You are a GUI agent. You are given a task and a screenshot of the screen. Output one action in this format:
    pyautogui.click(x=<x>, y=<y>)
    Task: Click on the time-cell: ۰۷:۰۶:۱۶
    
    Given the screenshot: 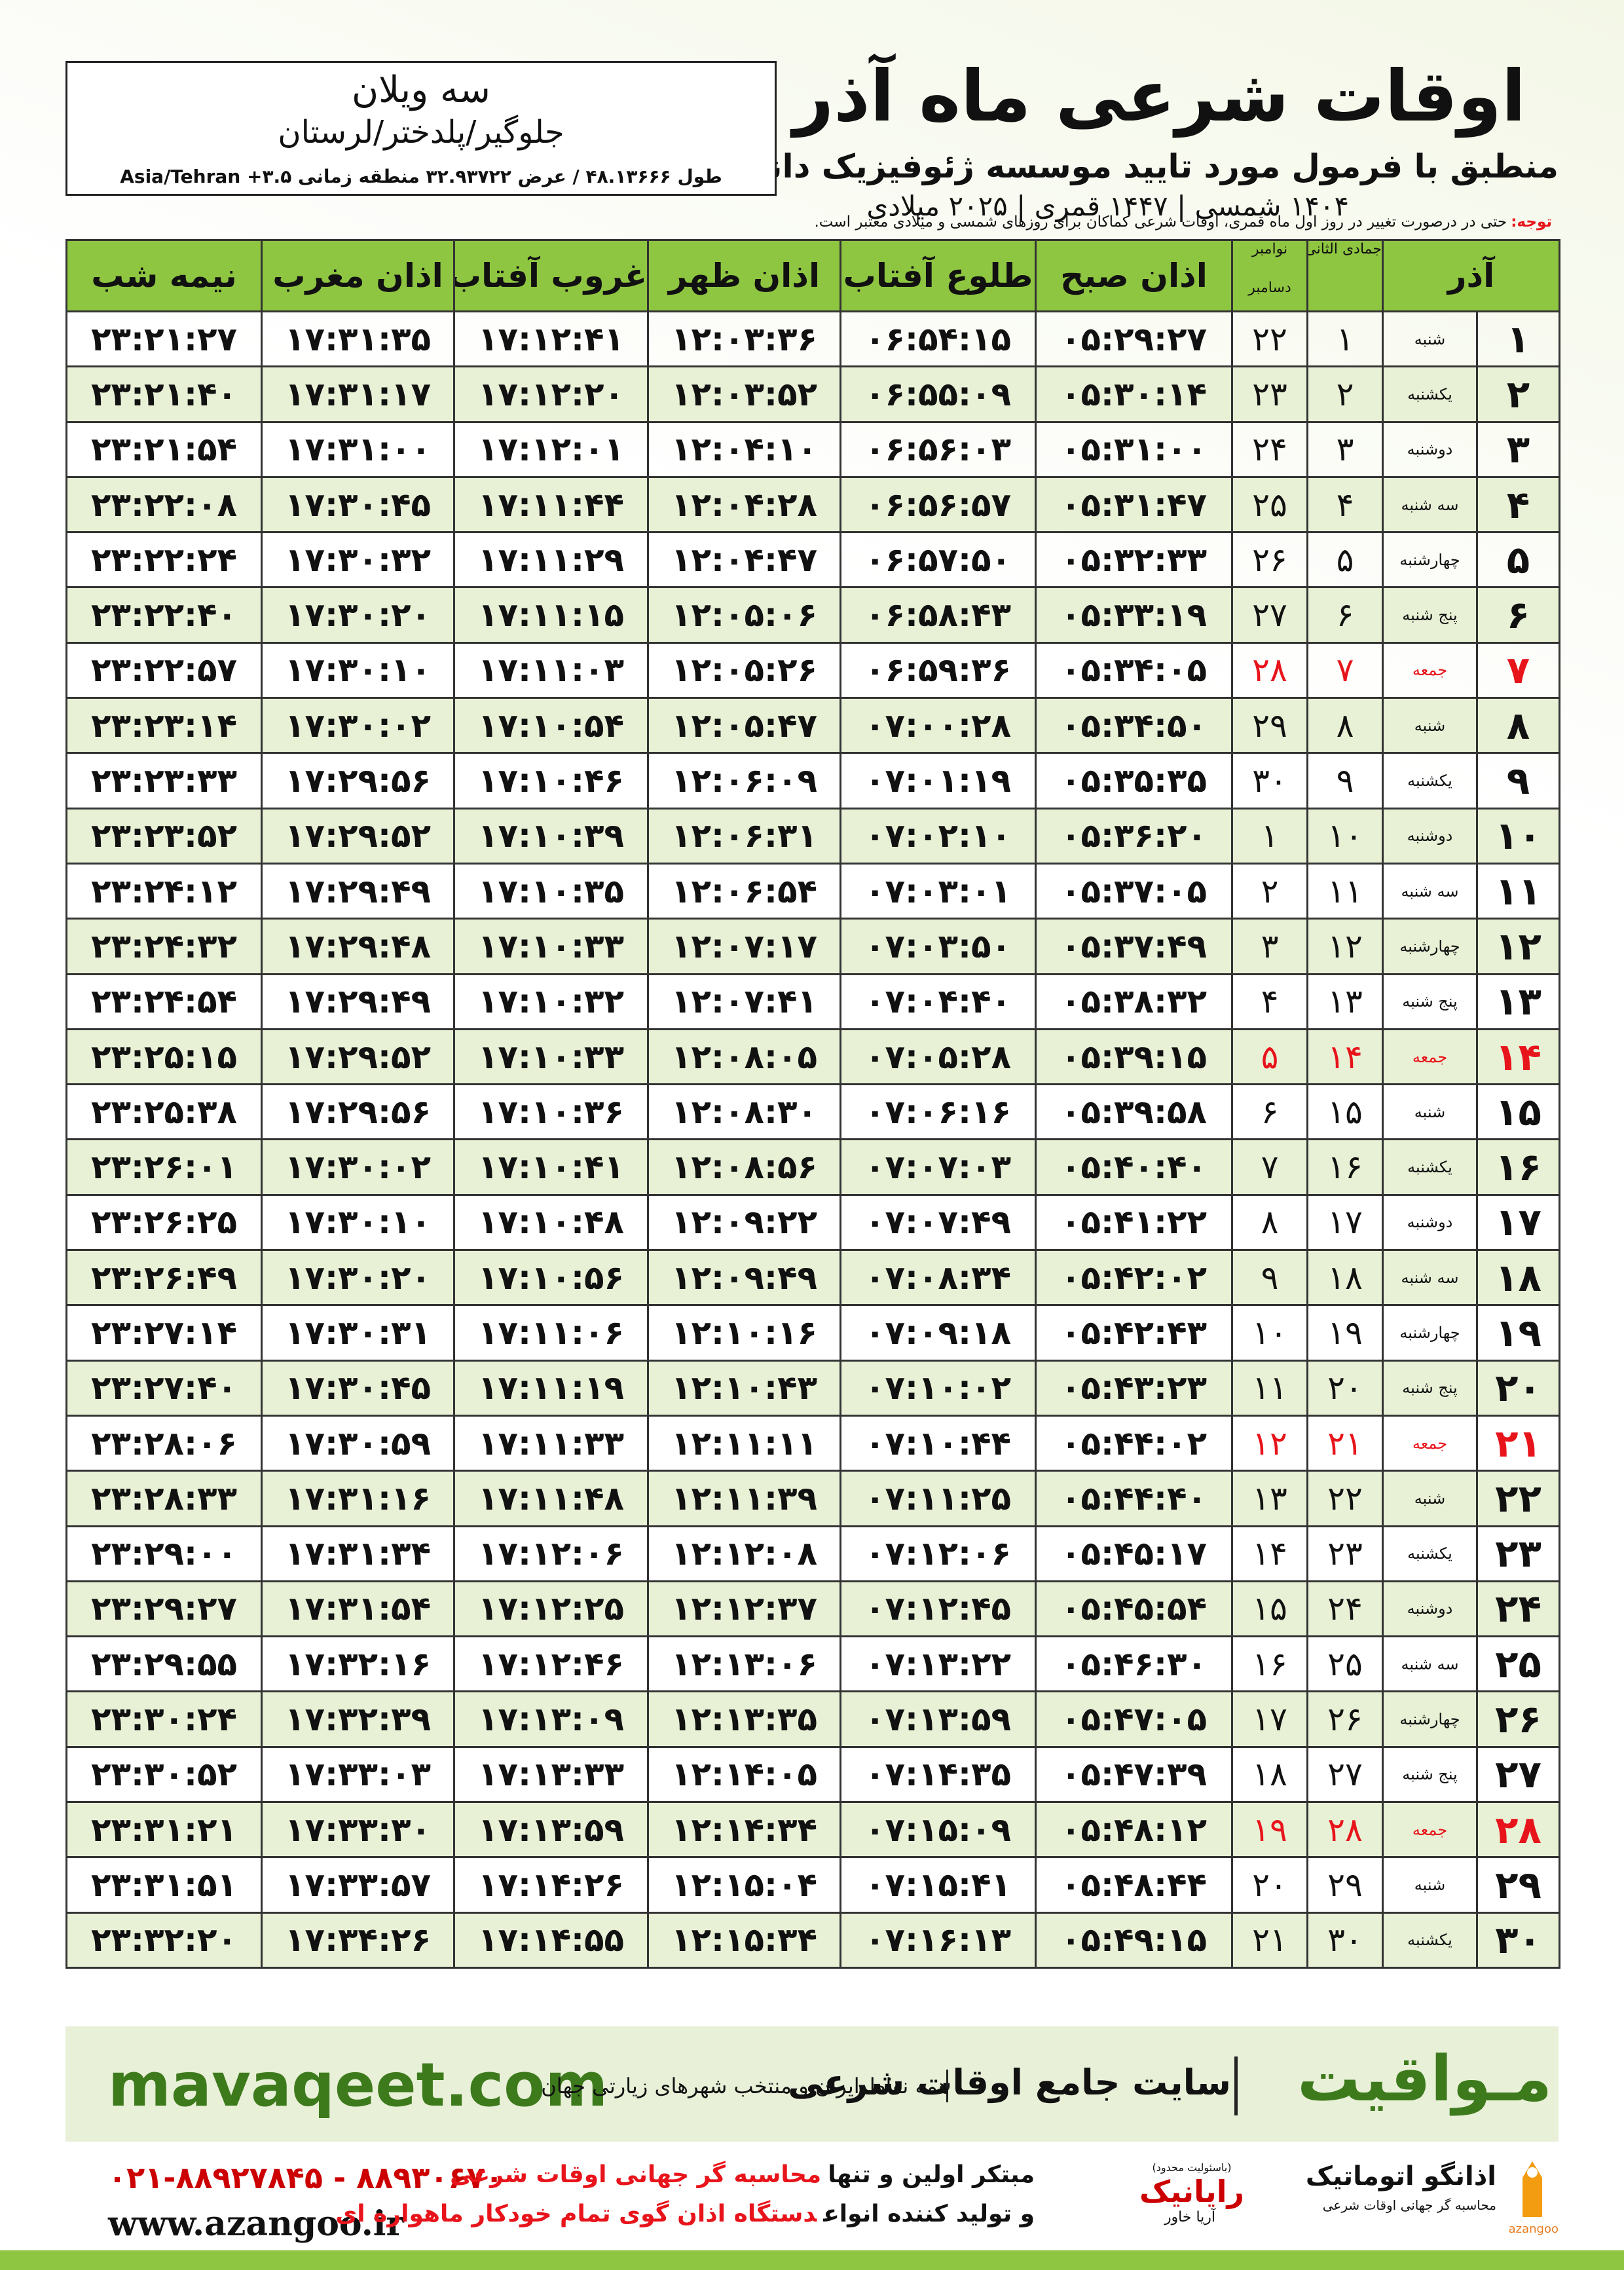 What is the action you would take?
    pyautogui.click(x=938, y=1112)
    